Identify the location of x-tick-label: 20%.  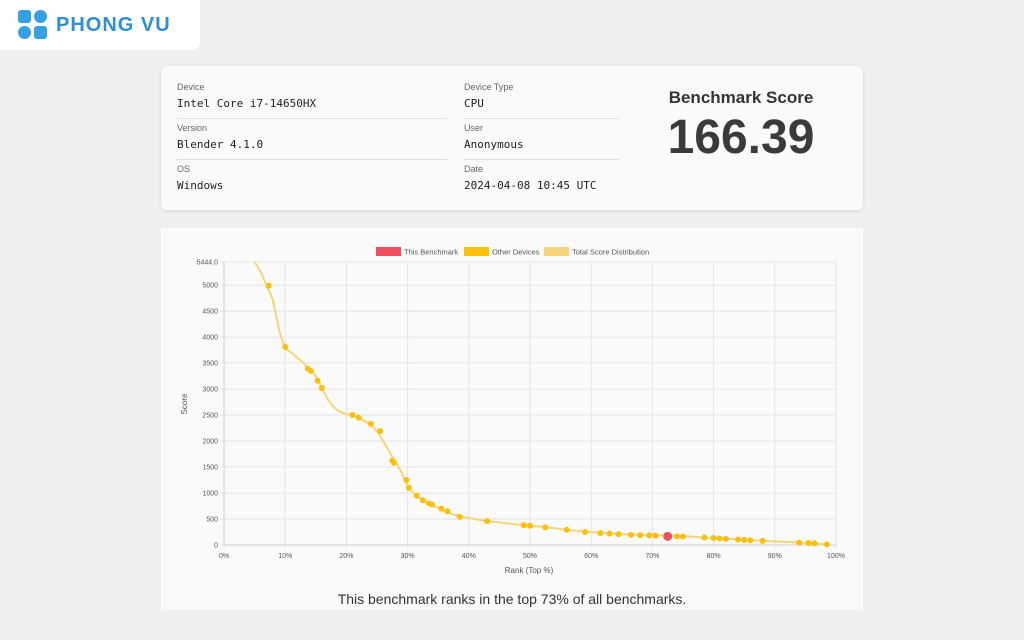
(346, 556).